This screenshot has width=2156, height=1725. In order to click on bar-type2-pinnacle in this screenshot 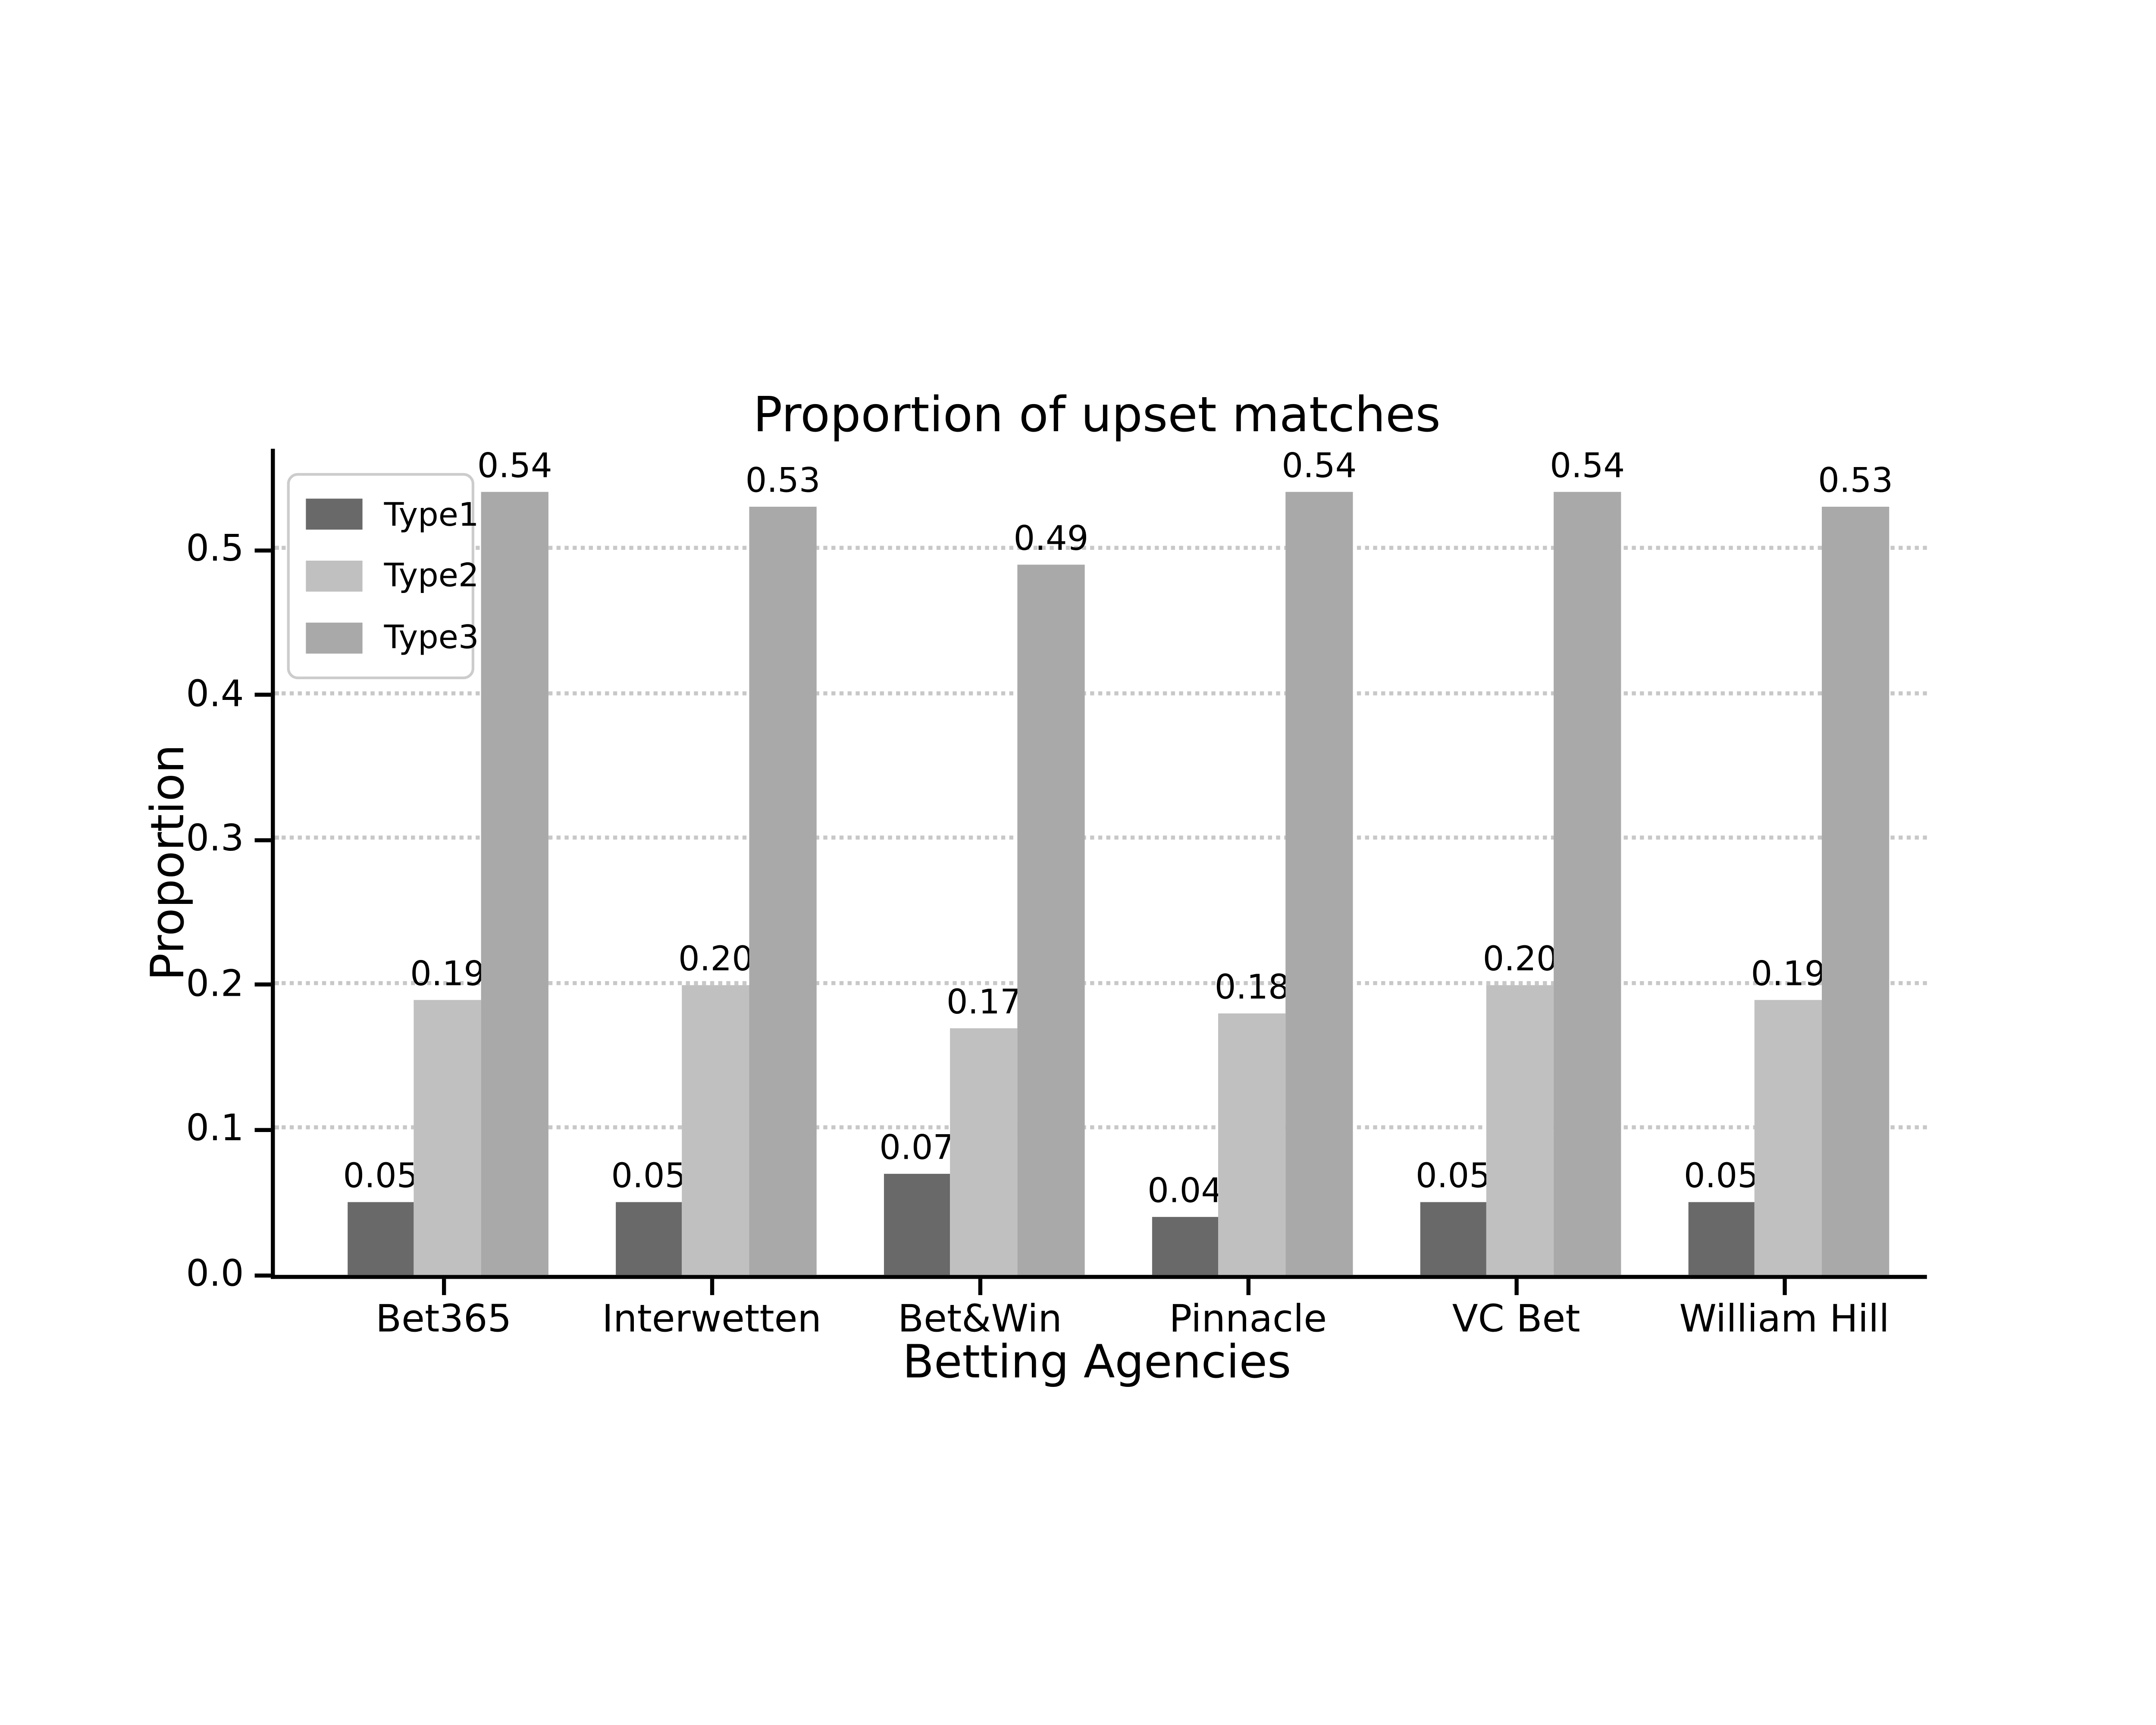, I will do `click(1252, 1144)`.